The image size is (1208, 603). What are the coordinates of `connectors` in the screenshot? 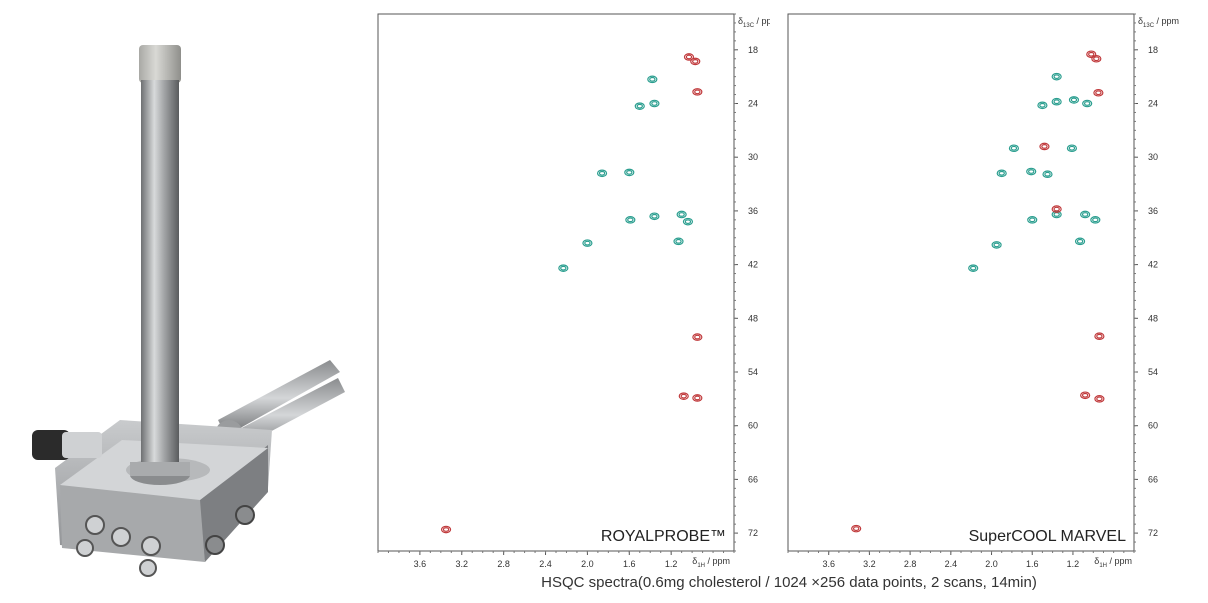 It's located at (165, 541).